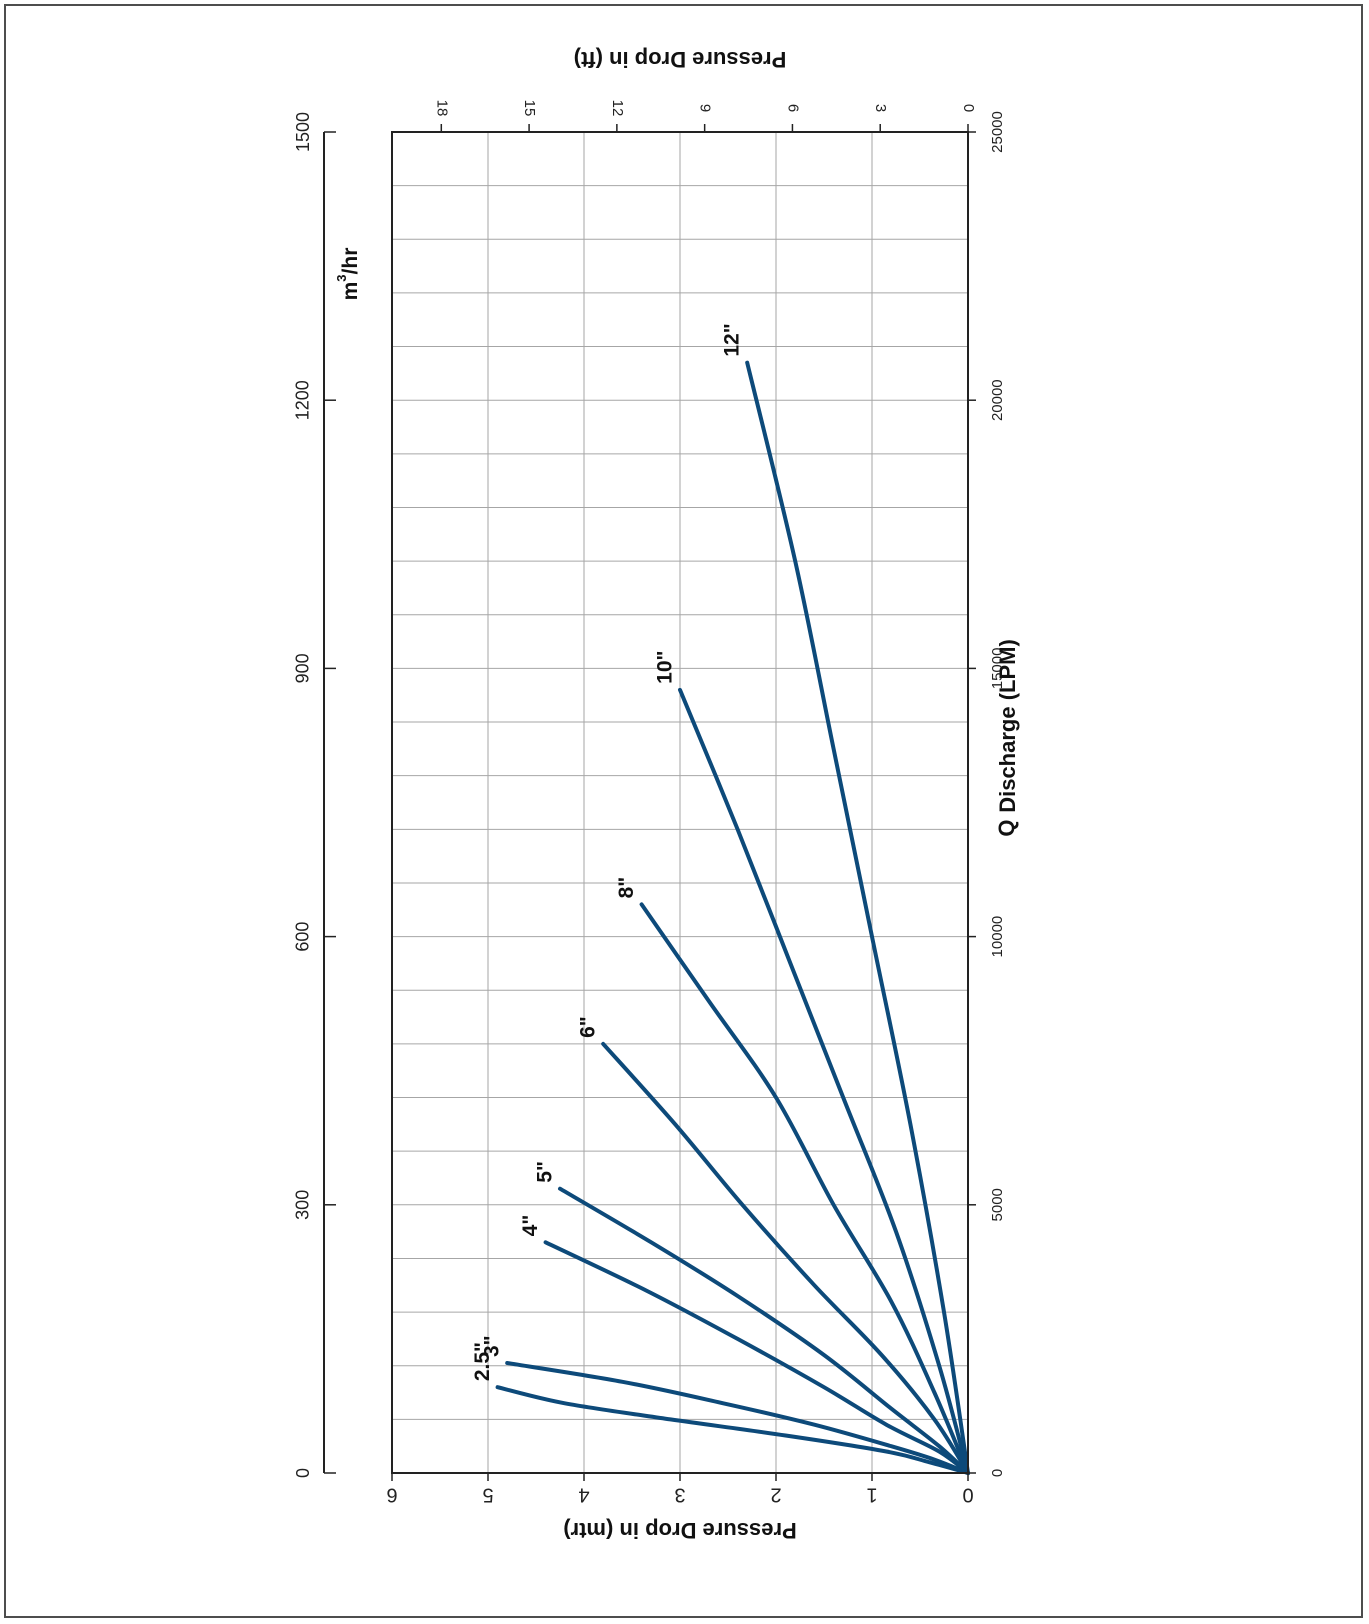  Describe the element at coordinates (545, 1172) in the screenshot. I see `series-label: 5"` at that location.